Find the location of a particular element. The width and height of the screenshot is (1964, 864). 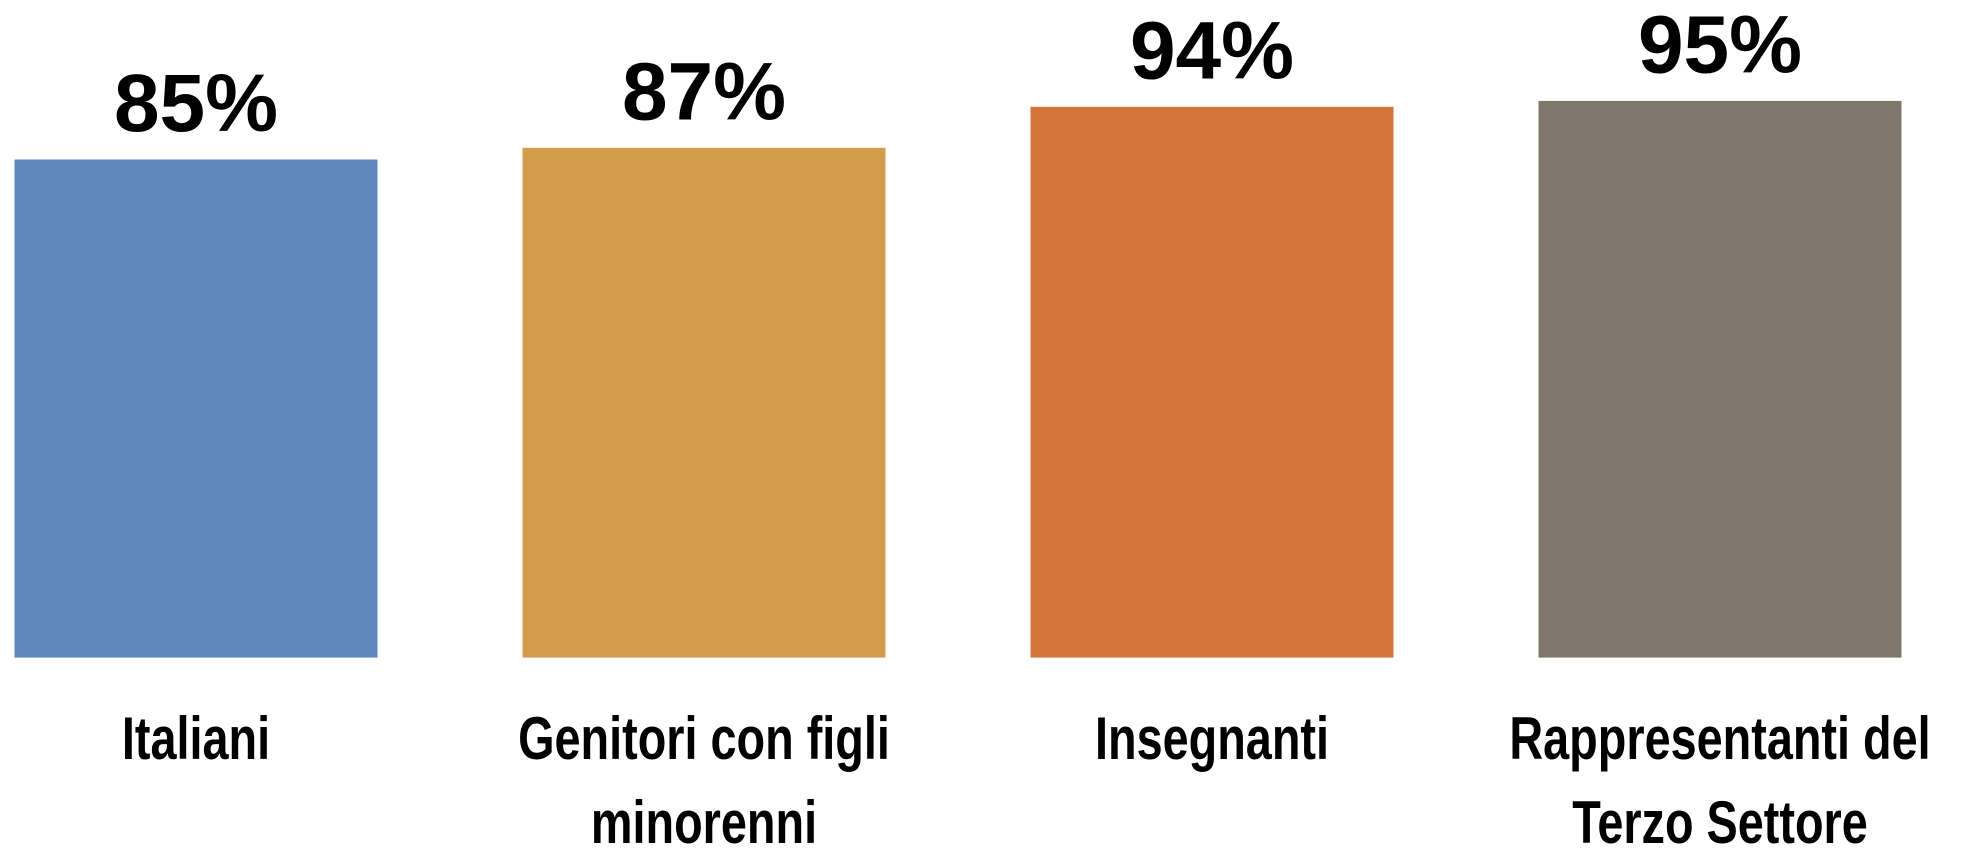

value-label: 87% is located at coordinates (704, 91).